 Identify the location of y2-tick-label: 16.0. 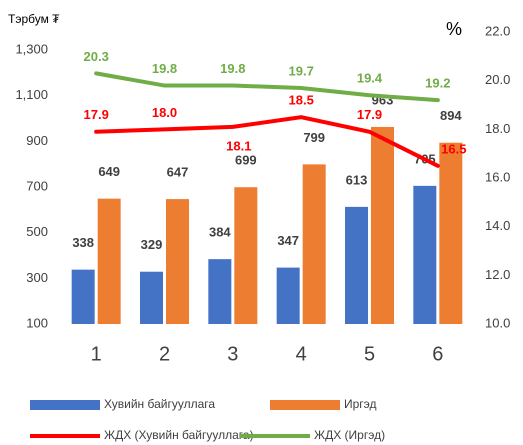
(497, 176).